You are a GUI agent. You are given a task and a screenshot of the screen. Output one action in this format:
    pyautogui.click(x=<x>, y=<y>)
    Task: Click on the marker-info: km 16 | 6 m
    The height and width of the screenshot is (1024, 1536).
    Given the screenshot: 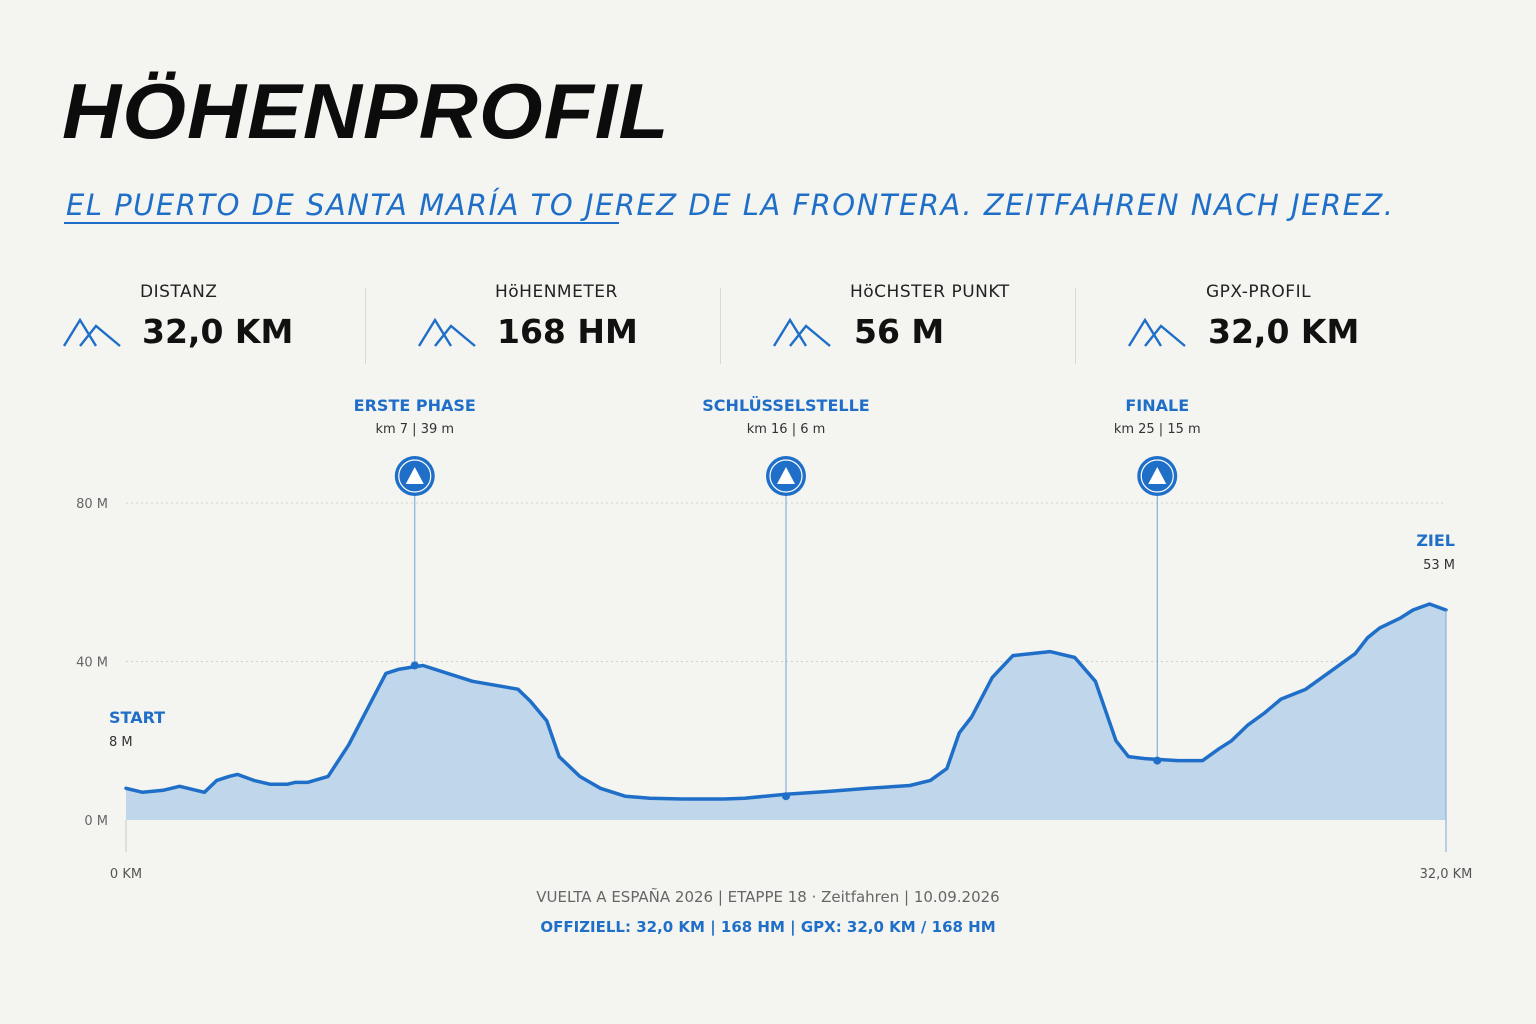 What is the action you would take?
    pyautogui.click(x=786, y=429)
    